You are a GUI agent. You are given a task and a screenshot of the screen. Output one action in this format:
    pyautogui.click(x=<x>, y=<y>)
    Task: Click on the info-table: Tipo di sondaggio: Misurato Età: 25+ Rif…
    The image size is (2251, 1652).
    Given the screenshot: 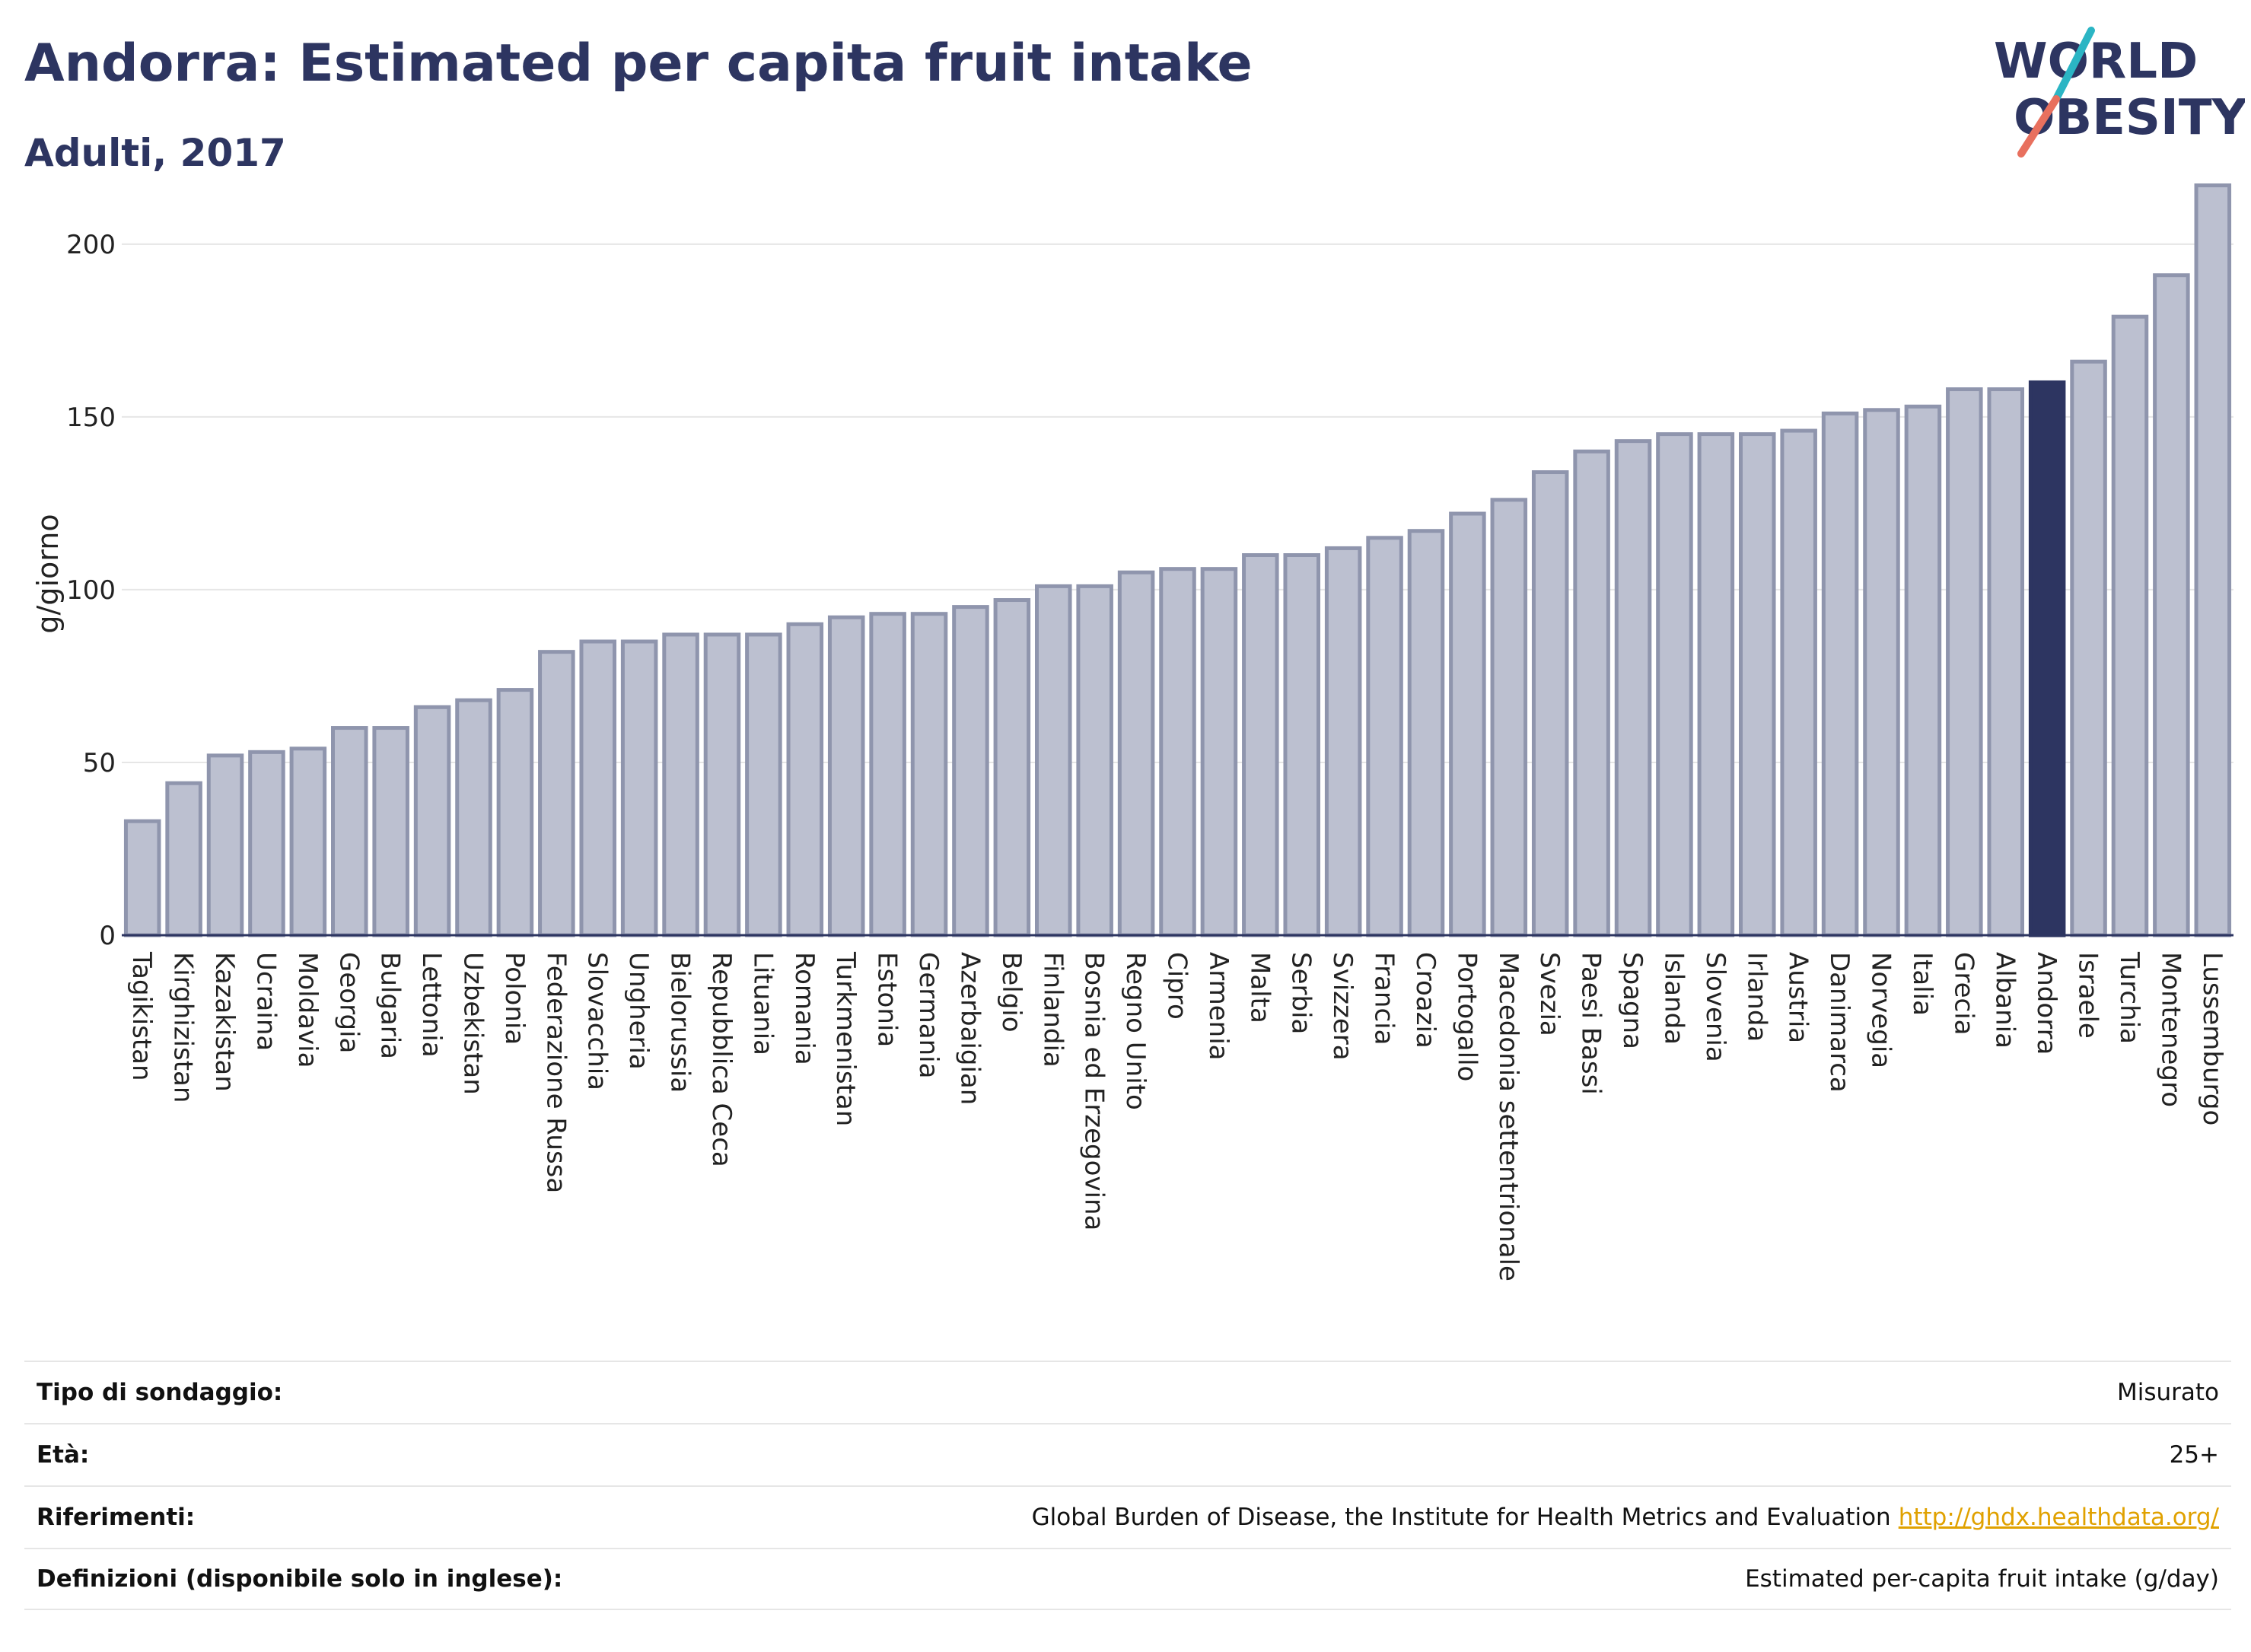 What is the action you would take?
    pyautogui.click(x=1127, y=1485)
    